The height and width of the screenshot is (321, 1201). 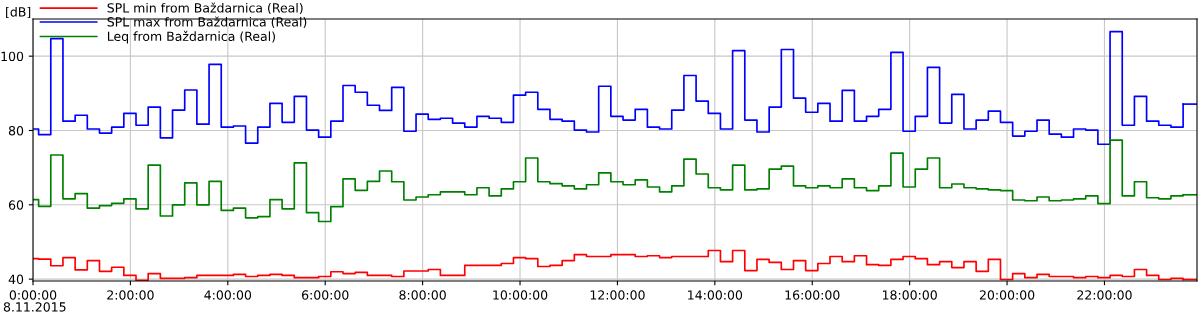 I want to click on x-tick-label: 18:00:00, so click(x=909, y=295).